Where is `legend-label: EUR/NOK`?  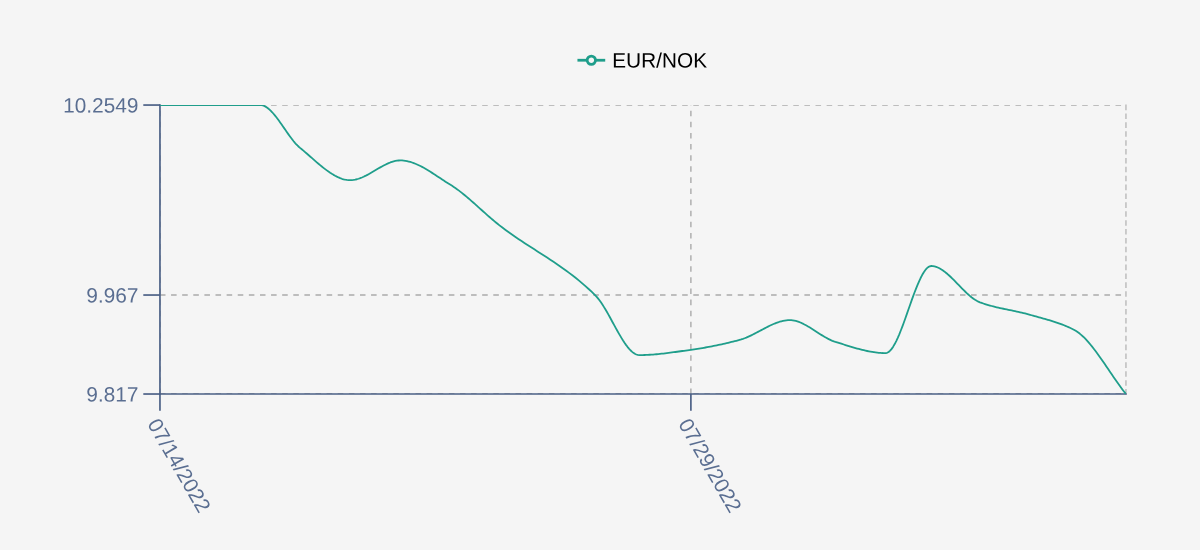
legend-label: EUR/NOK is located at coordinates (660, 60).